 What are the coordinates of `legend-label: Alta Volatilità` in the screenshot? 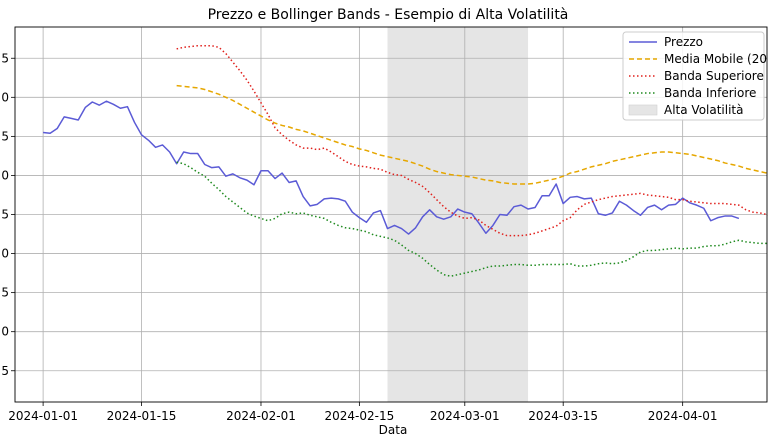 It's located at (704, 110).